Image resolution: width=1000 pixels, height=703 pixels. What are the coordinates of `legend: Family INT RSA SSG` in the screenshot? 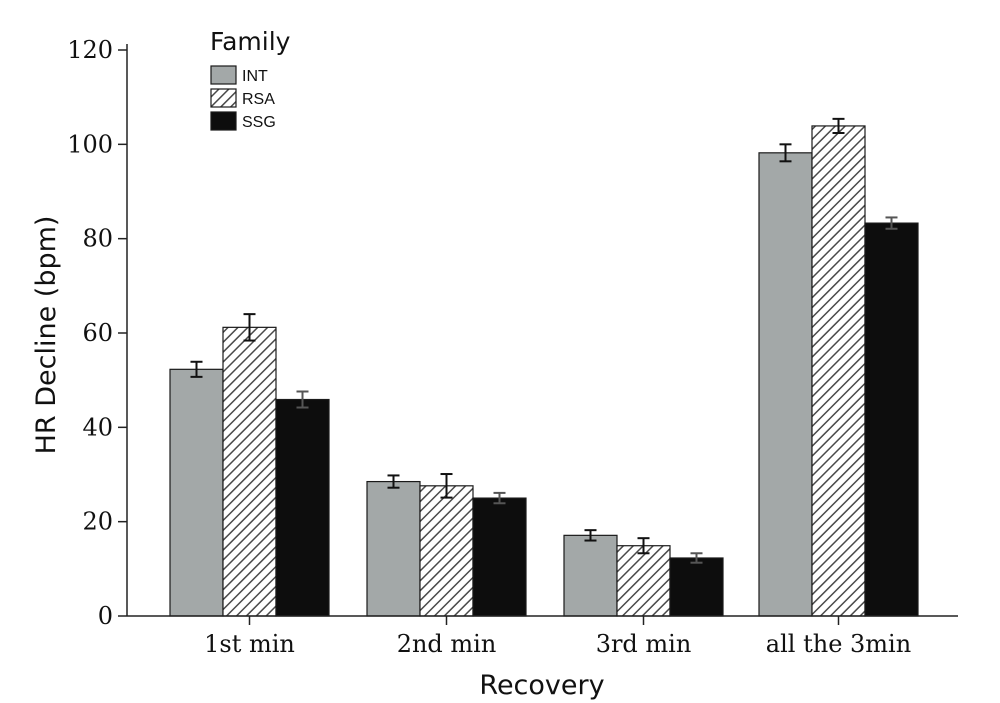 It's located at (250, 79).